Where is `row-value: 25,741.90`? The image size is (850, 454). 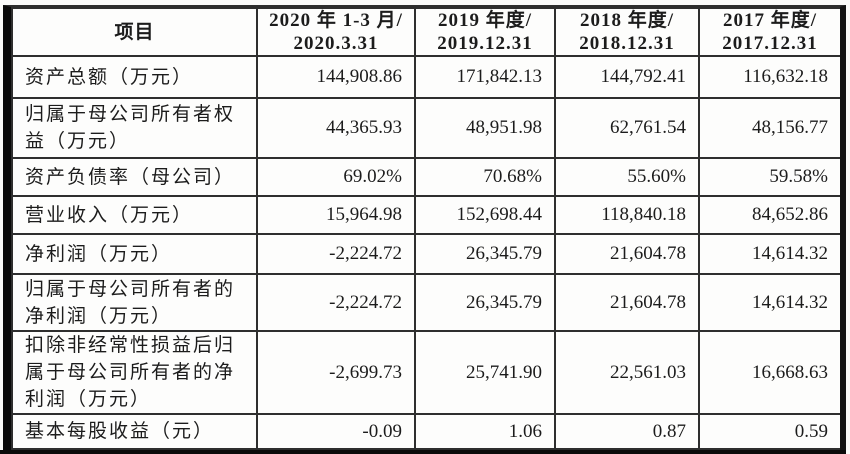
row-value: 25,741.90 is located at coordinates (485, 372).